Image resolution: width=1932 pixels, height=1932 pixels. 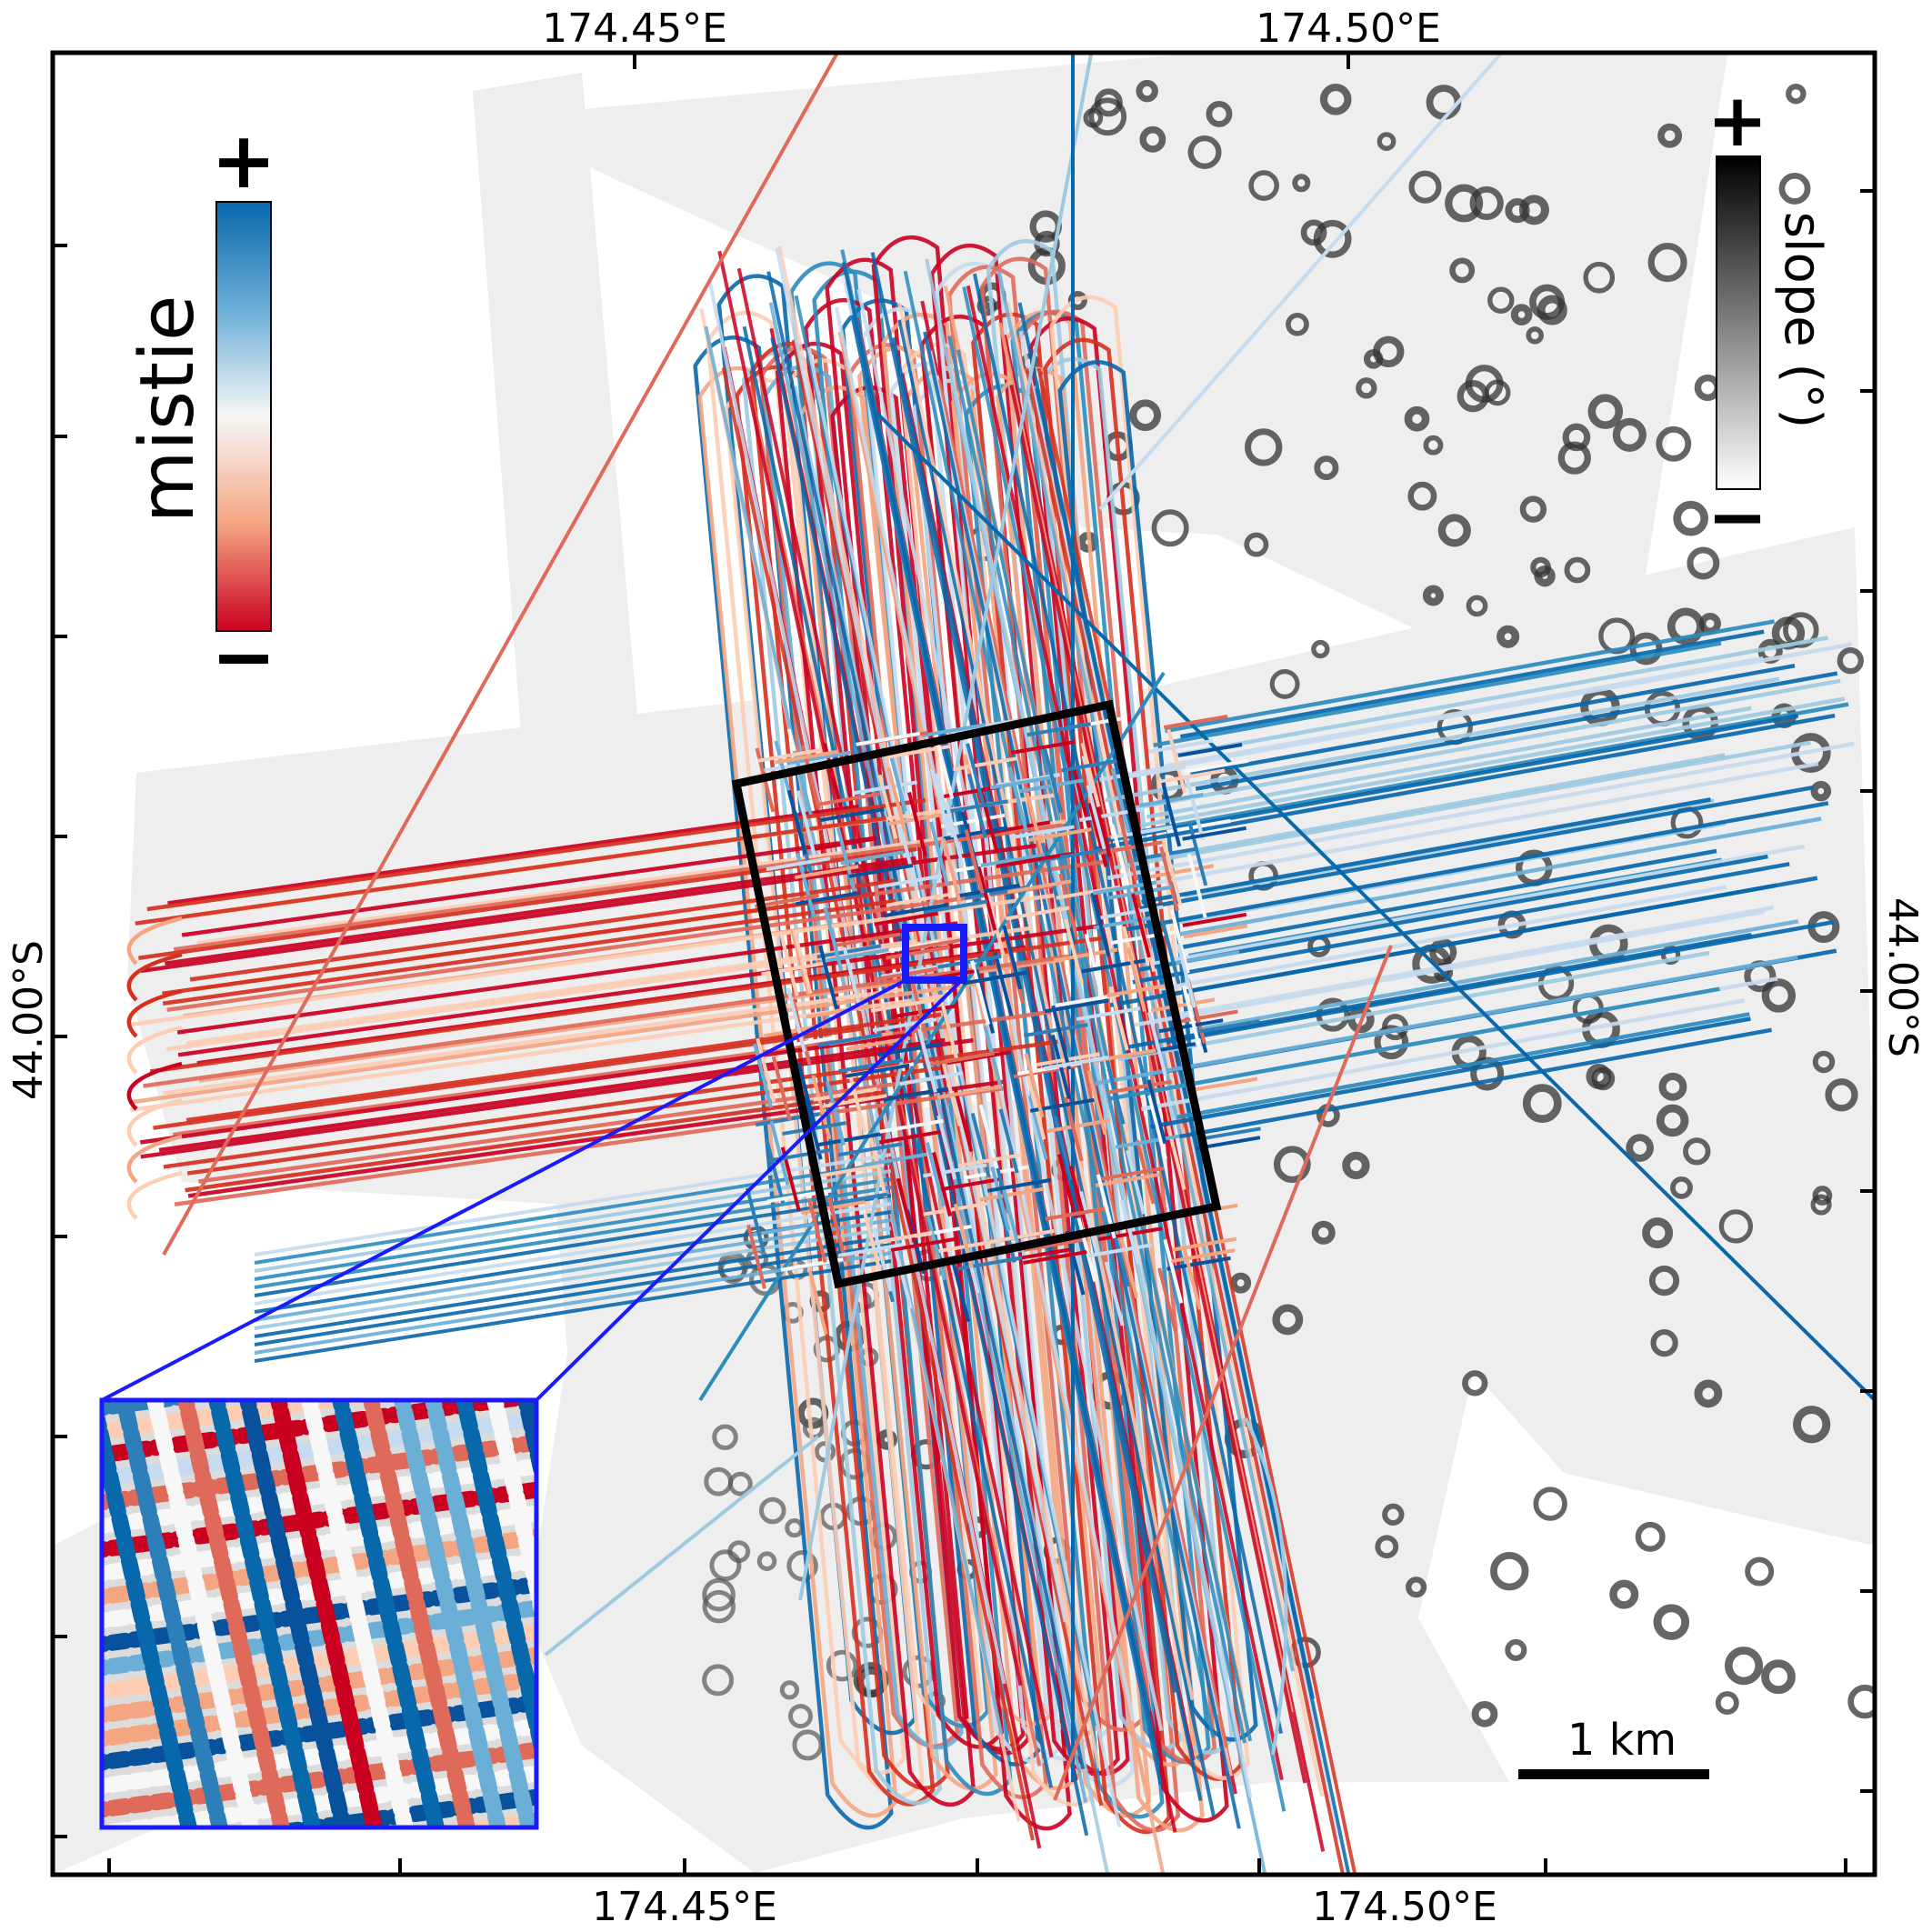 I want to click on transit-track, so click(x=1300, y=282).